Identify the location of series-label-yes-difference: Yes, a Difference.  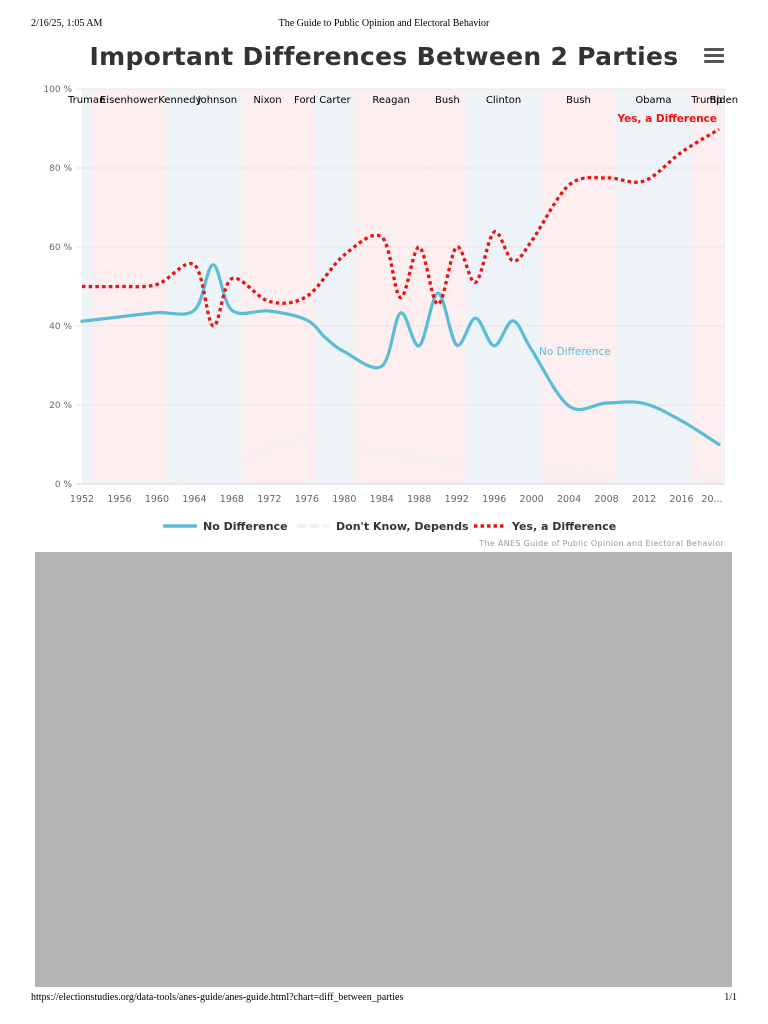
(667, 119).